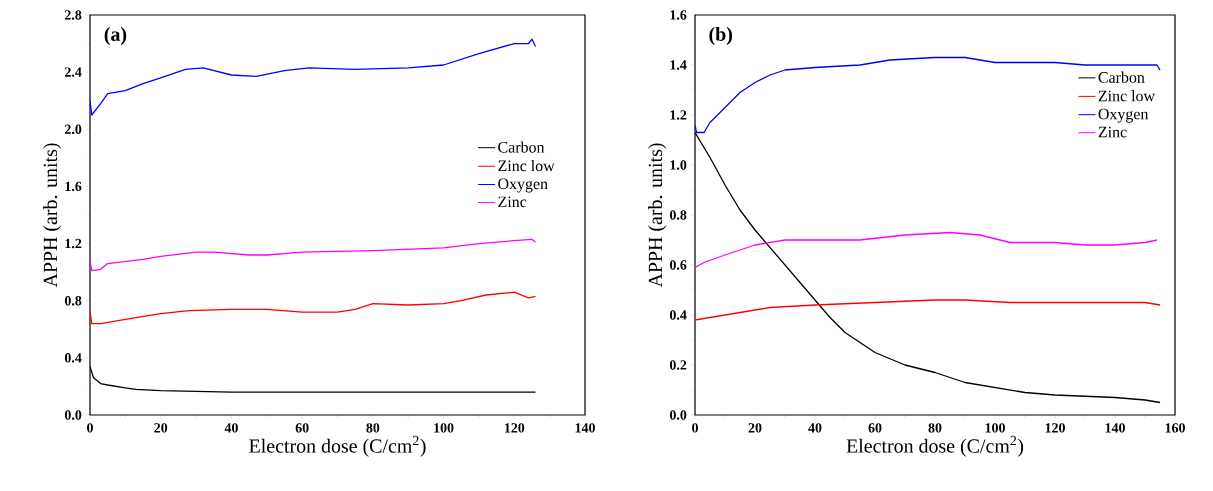 Image resolution: width=1213 pixels, height=491 pixels. What do you see at coordinates (721, 35) in the screenshot?
I see `annotation: (b)` at bounding box center [721, 35].